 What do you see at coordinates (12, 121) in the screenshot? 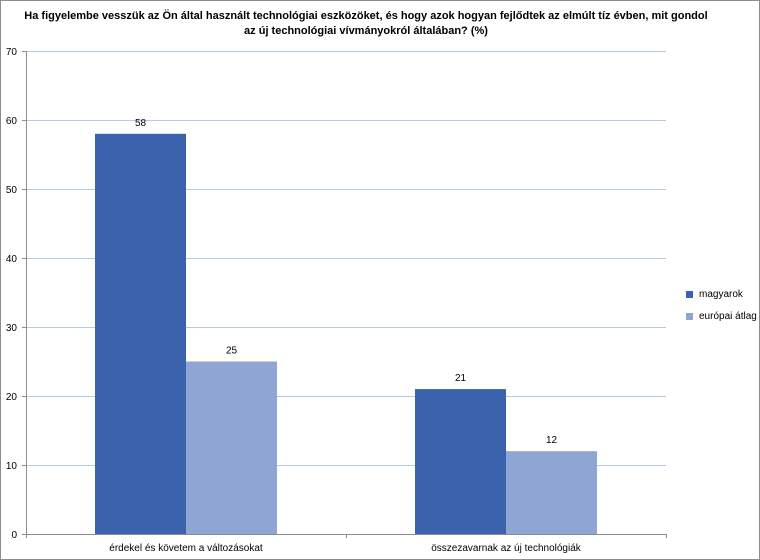
I see `y-tick-label-60: 60` at bounding box center [12, 121].